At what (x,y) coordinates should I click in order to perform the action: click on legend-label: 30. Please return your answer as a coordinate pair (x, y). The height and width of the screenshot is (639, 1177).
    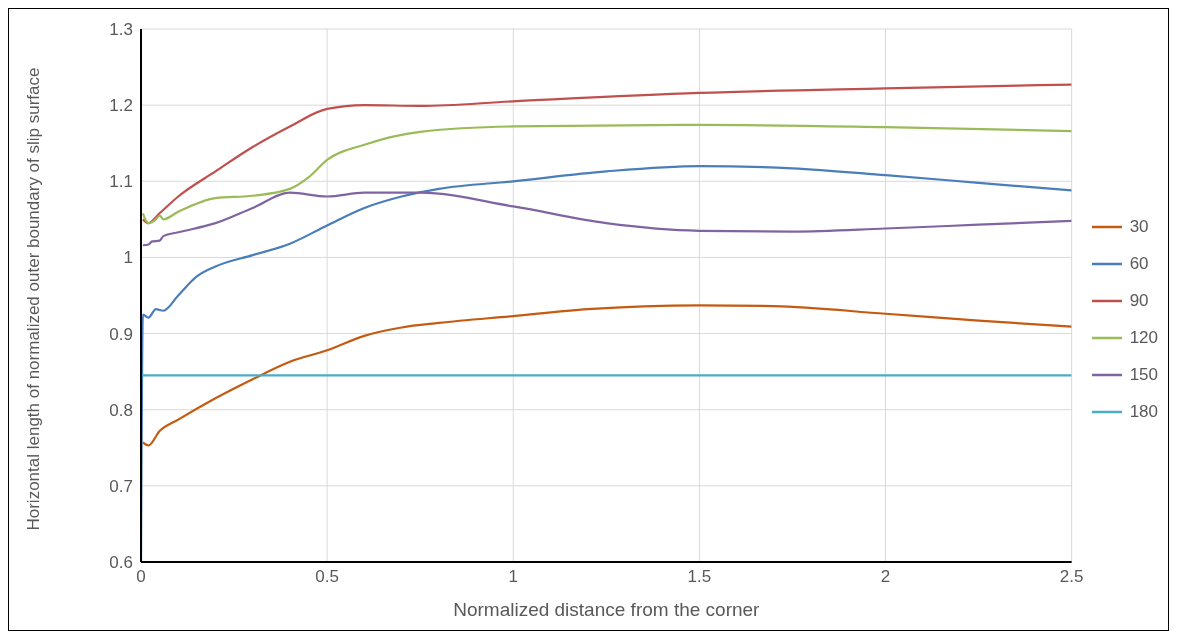
    Looking at the image, I should click on (1139, 227).